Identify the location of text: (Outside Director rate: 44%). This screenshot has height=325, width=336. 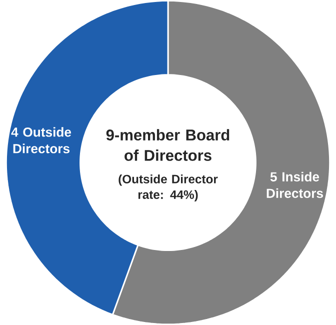
(168, 188).